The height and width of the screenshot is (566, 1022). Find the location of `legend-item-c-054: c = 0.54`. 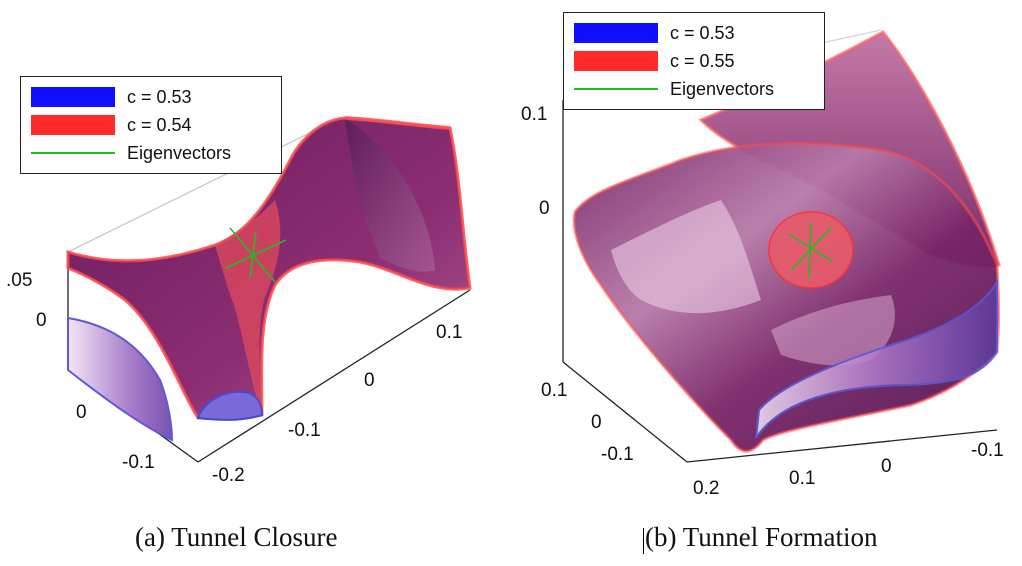

legend-item-c-054: c = 0.54 is located at coordinates (151, 125).